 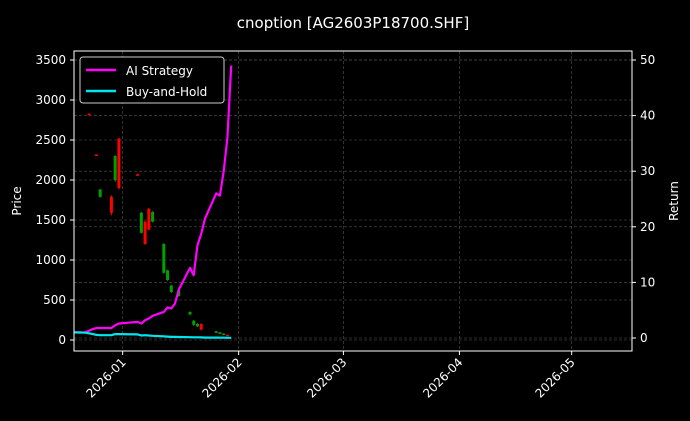 What do you see at coordinates (62, 340) in the screenshot?
I see `y-tick-label-left: 0` at bounding box center [62, 340].